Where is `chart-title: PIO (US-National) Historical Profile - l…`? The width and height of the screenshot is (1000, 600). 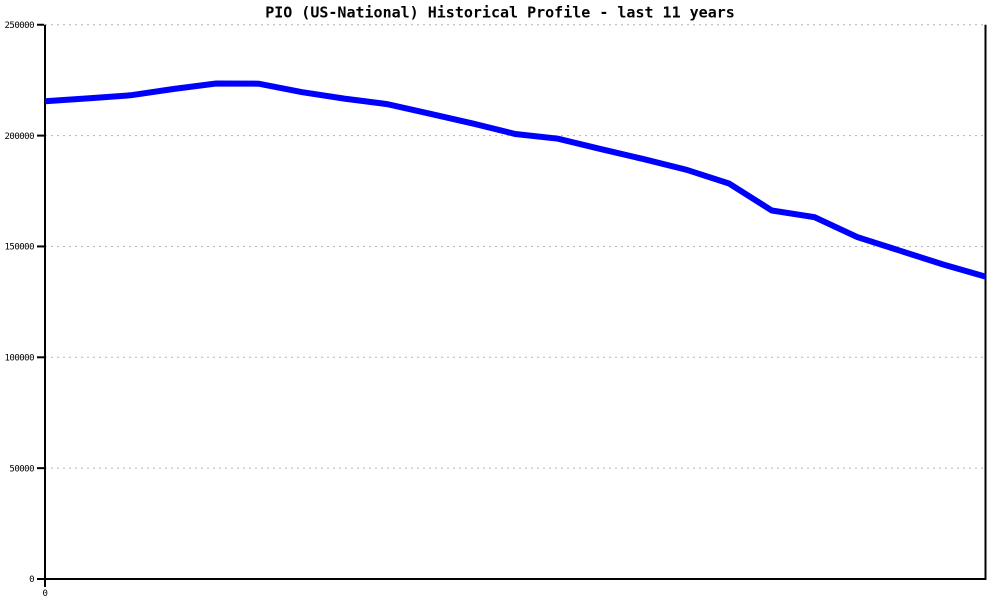
chart-title: PIO (US-National) Historical Profile - l… is located at coordinates (500, 13).